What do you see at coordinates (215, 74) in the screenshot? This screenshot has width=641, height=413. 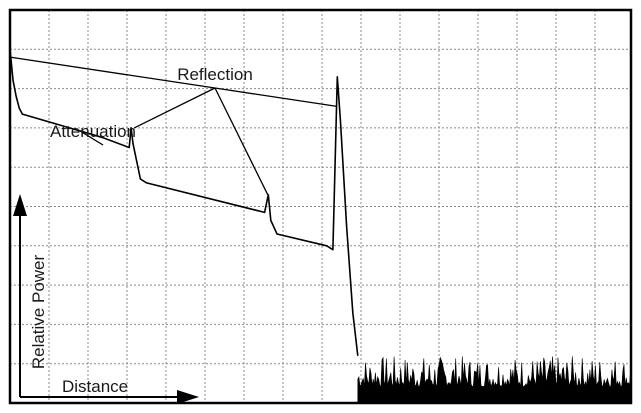 I see `reflection-label: Reflection` at bounding box center [215, 74].